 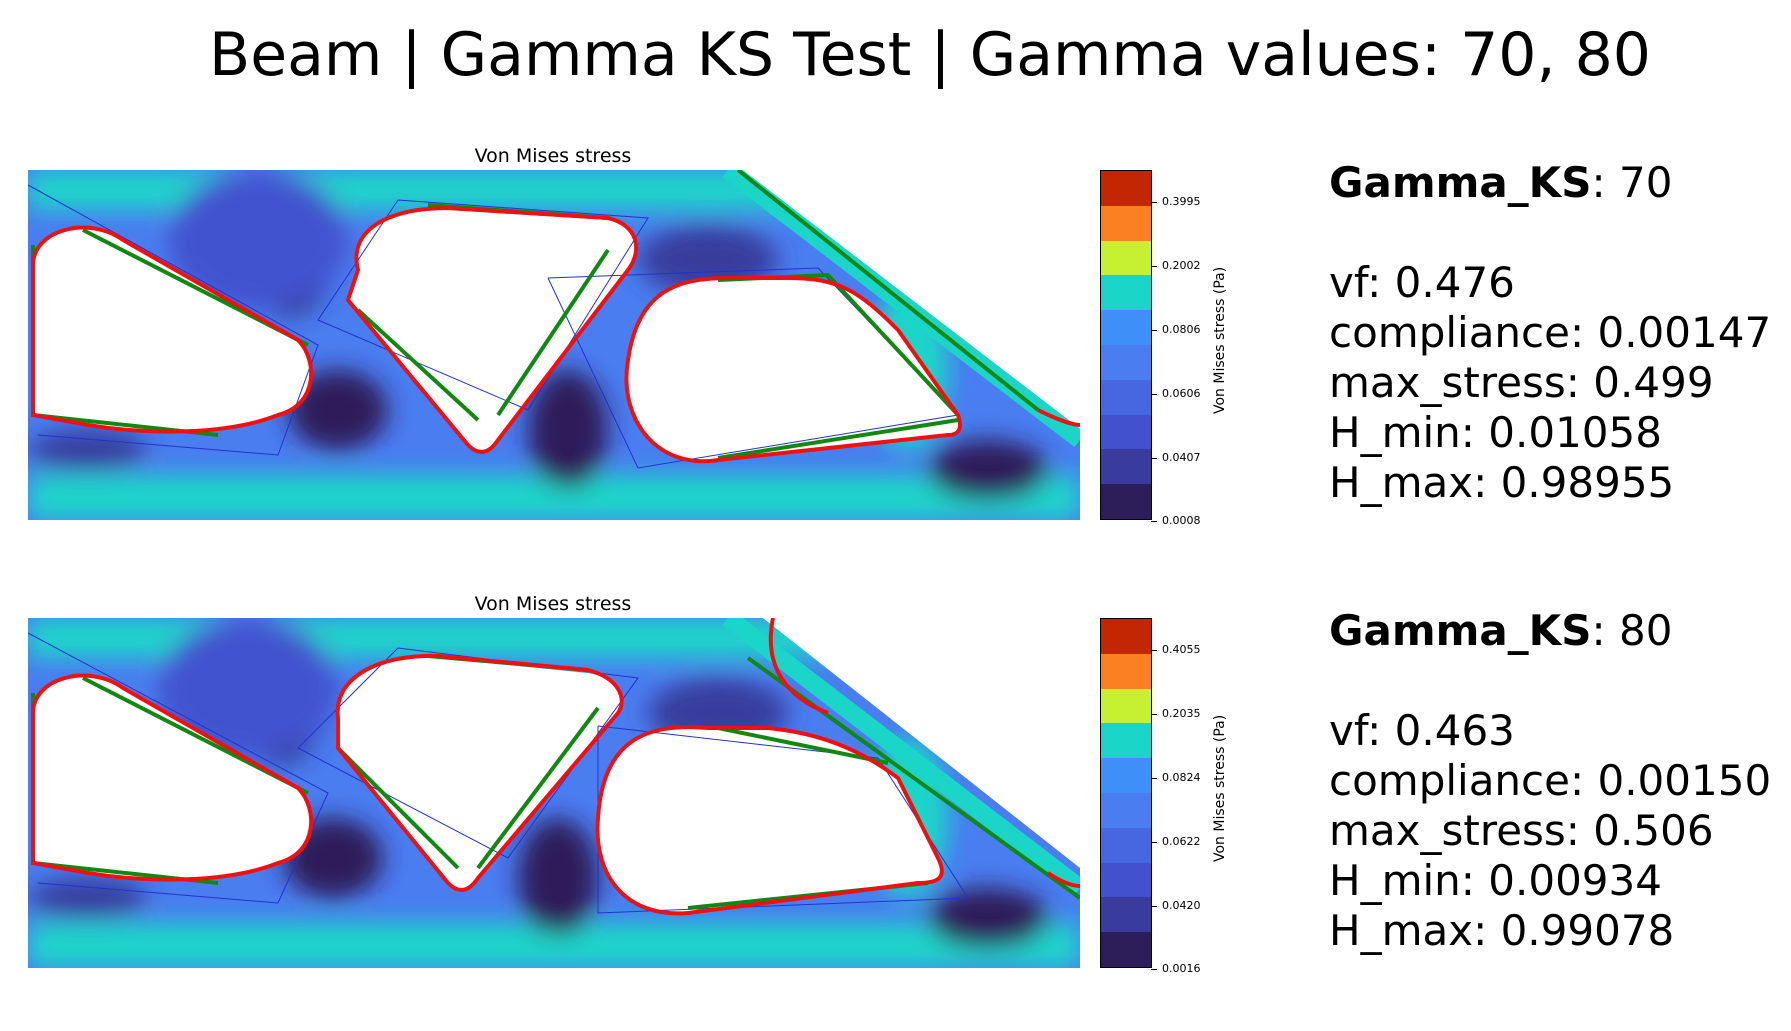 What do you see at coordinates (1176, 650) in the screenshot?
I see `colorbar-tick: 0.4055` at bounding box center [1176, 650].